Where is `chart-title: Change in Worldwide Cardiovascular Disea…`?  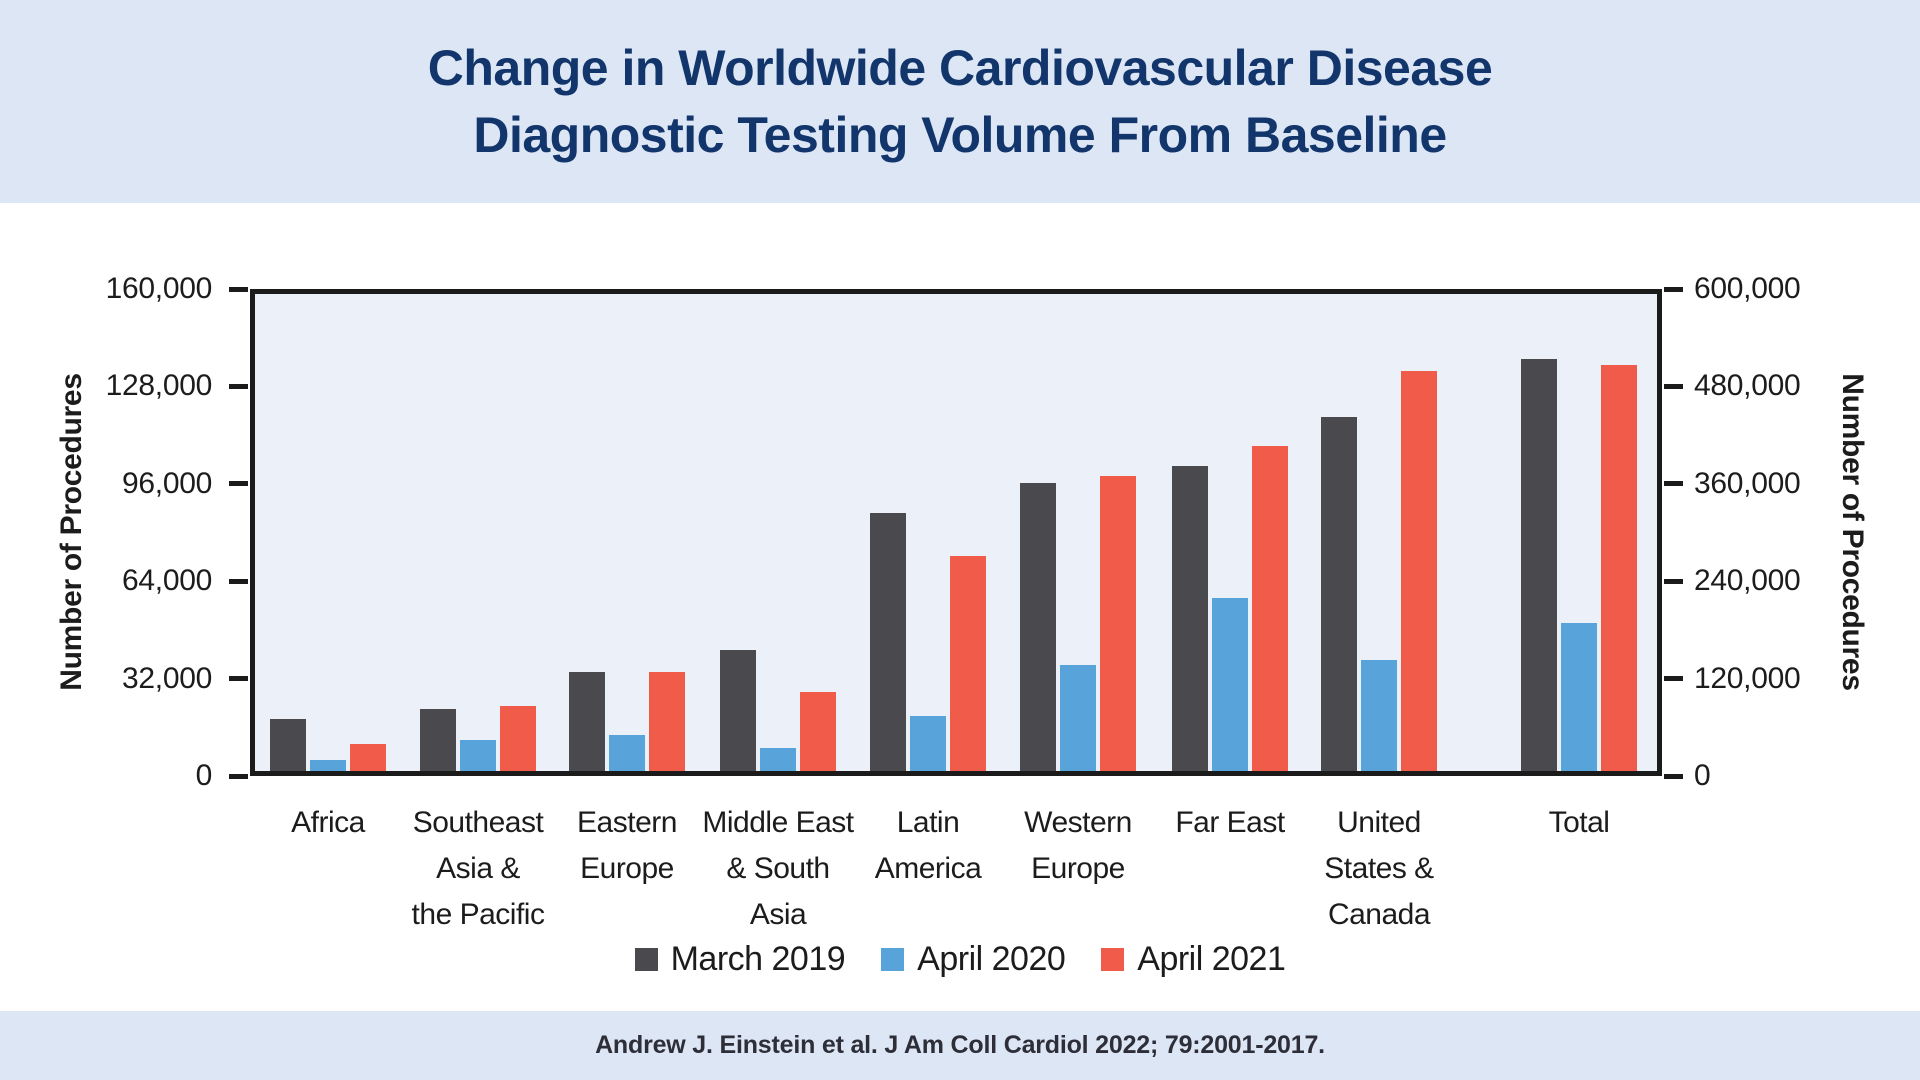
chart-title: Change in Worldwide Cardiovascular Disea… is located at coordinates (960, 102).